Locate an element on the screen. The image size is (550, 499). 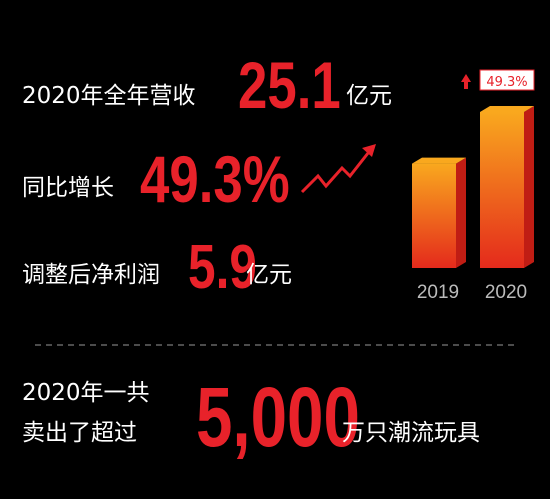
stat-label: 同比增长 is located at coordinates (68, 188).